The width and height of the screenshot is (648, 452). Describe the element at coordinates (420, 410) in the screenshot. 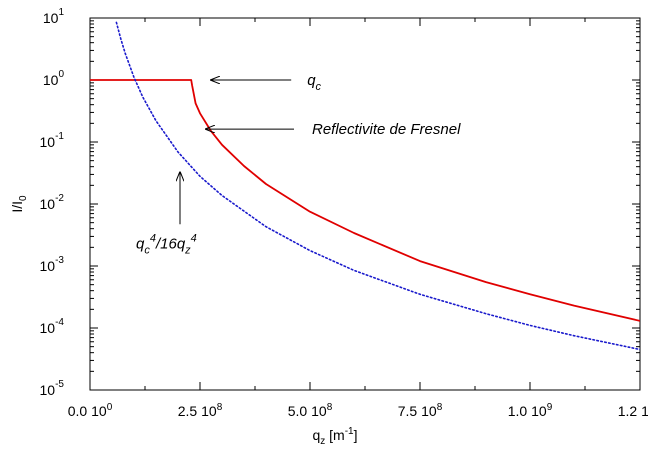

I see `x-tick-label: 7.5 108` at that location.